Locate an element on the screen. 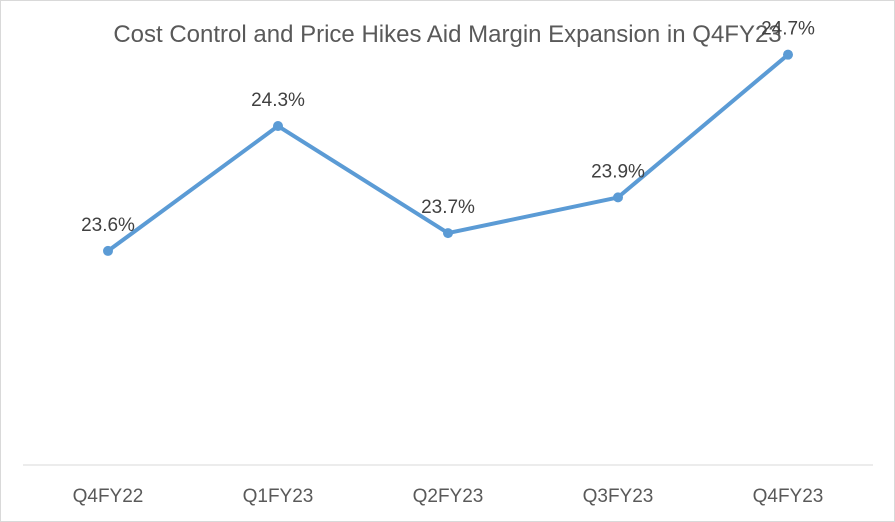  data-label: 24.3% is located at coordinates (278, 100).